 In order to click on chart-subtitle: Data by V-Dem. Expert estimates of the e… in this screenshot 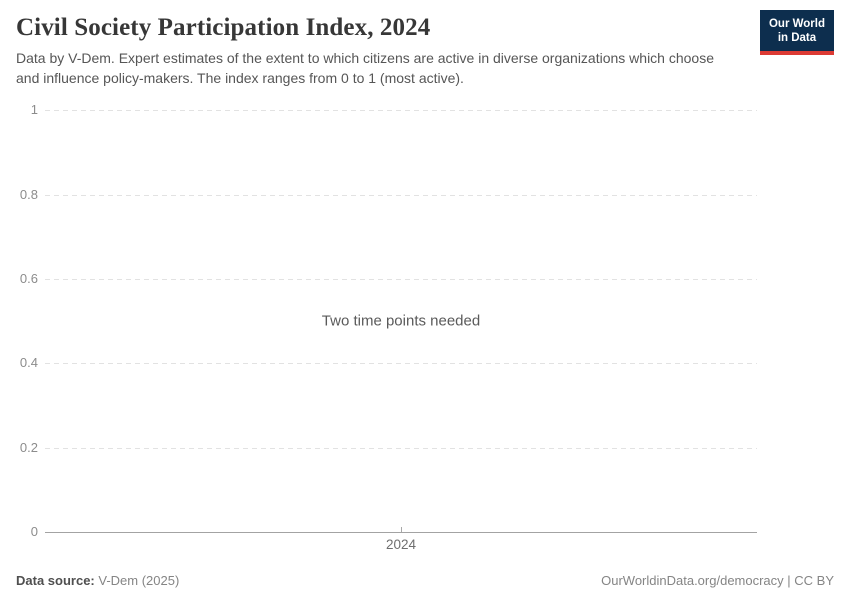, I will do `click(365, 68)`.